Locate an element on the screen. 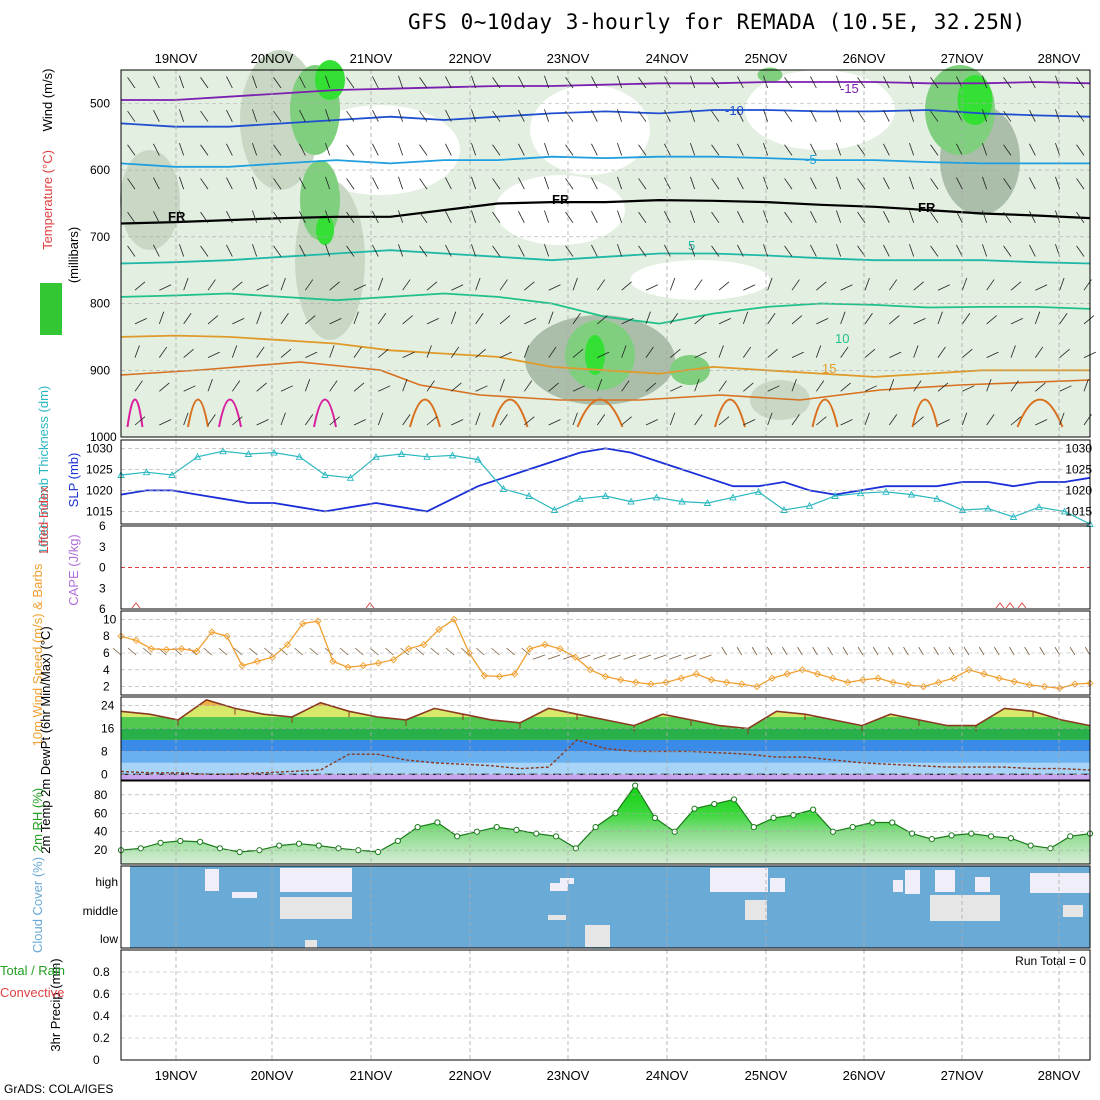 The width and height of the screenshot is (1100, 1100). slp-ytick-1030: 1030 is located at coordinates (1078, 448).